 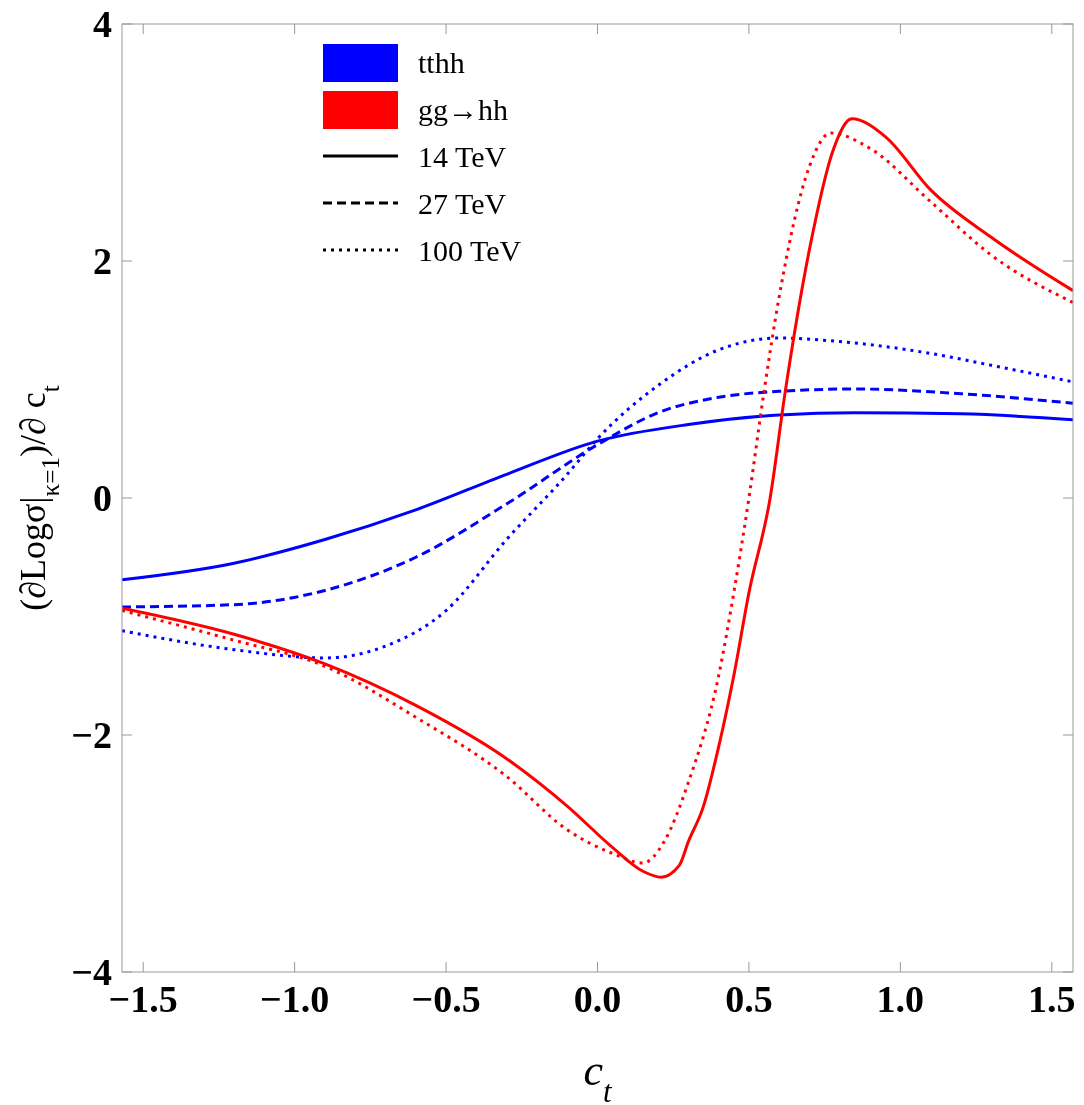 What do you see at coordinates (102, 261) in the screenshot?
I see `y-tick-label: 2` at bounding box center [102, 261].